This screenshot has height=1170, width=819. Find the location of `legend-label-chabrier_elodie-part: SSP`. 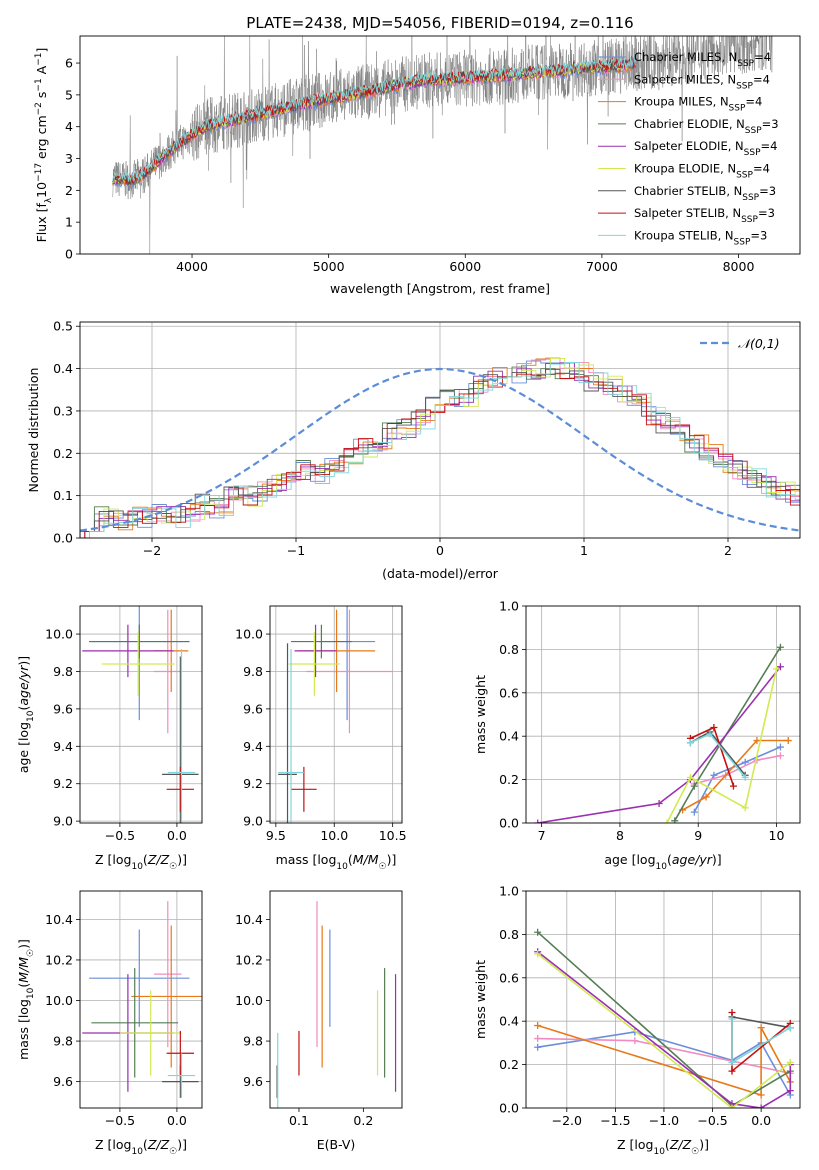

legend-label-chabrier_elodie-part: SSP is located at coordinates (753, 131).